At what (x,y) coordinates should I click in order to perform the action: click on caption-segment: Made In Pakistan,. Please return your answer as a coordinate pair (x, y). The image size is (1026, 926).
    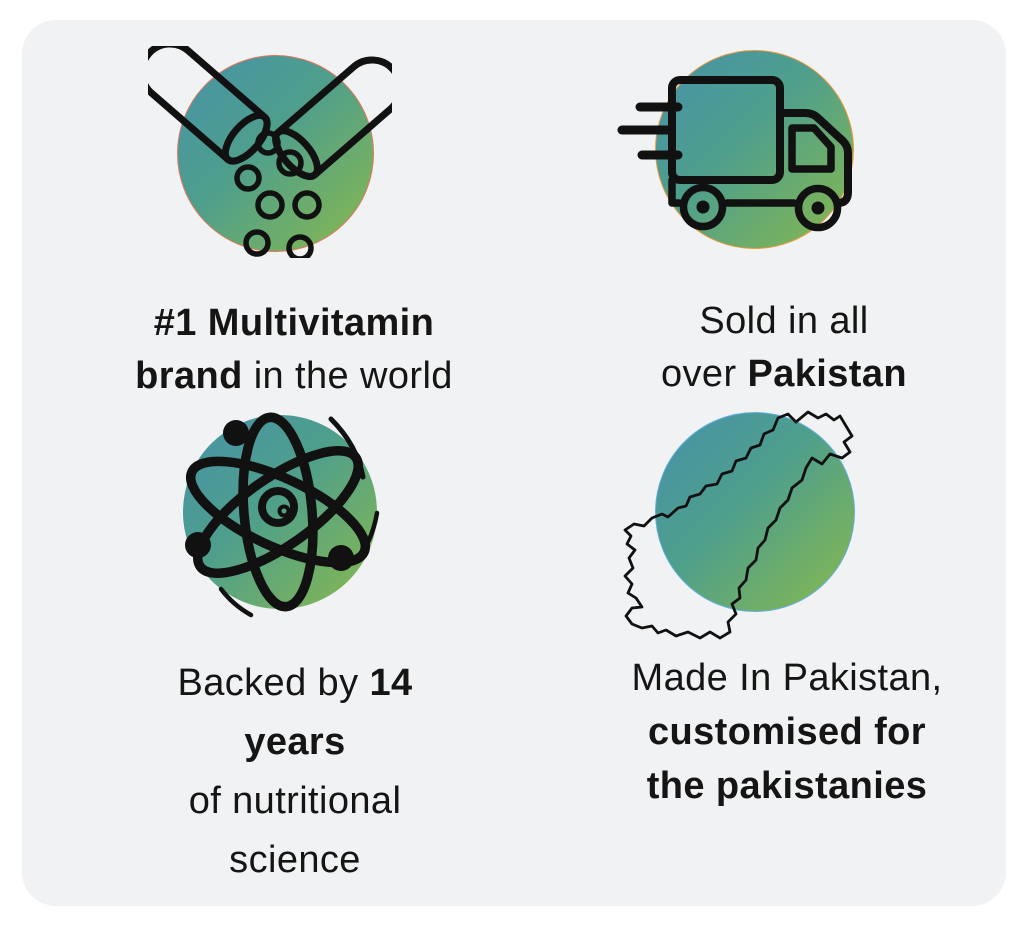
    Looking at the image, I should click on (787, 678).